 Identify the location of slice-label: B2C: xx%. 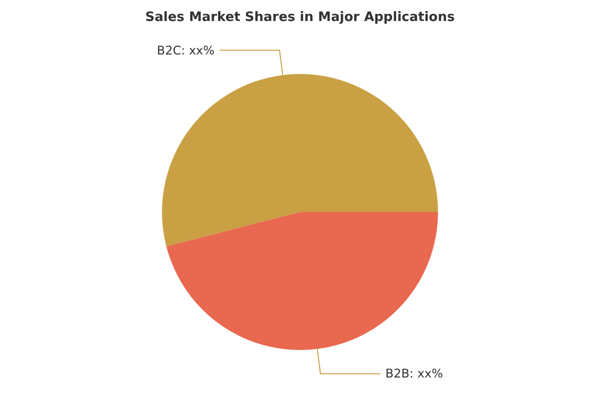
(185, 50).